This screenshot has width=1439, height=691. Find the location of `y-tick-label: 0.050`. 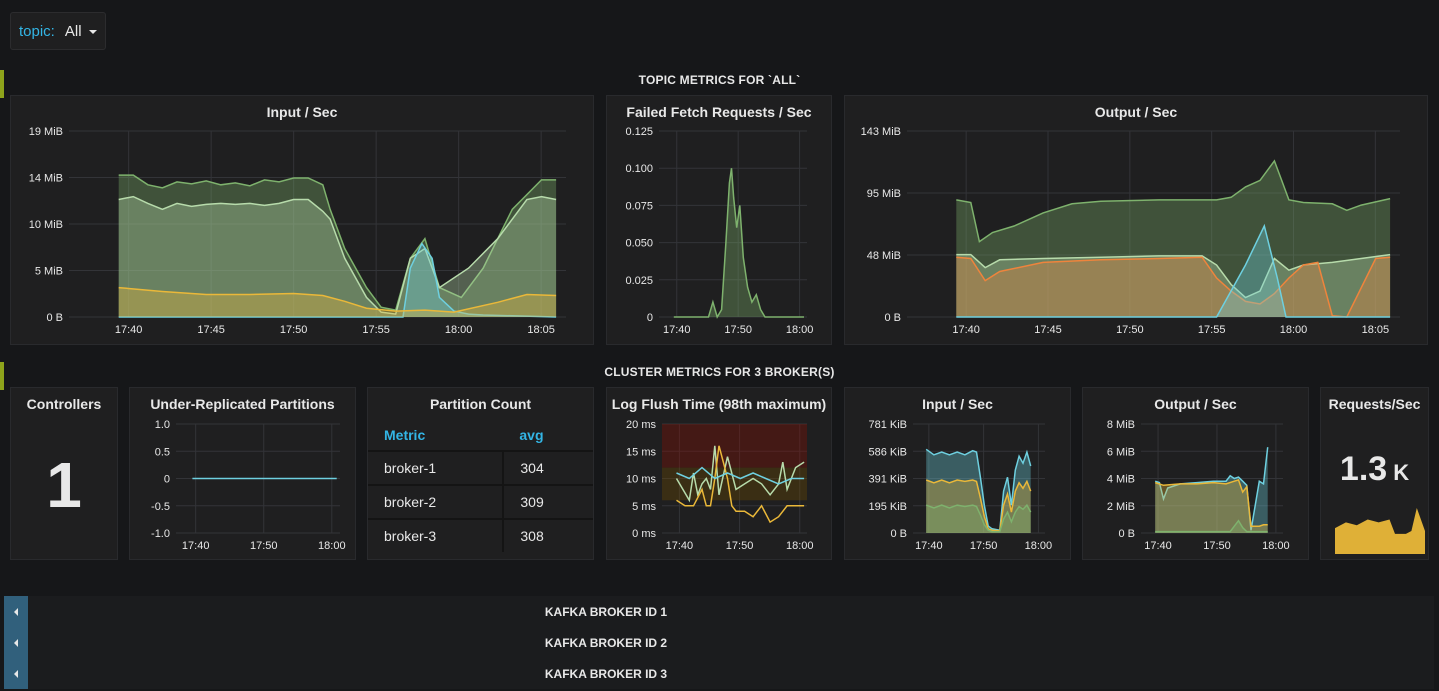

y-tick-label: 0.050 is located at coordinates (639, 244).